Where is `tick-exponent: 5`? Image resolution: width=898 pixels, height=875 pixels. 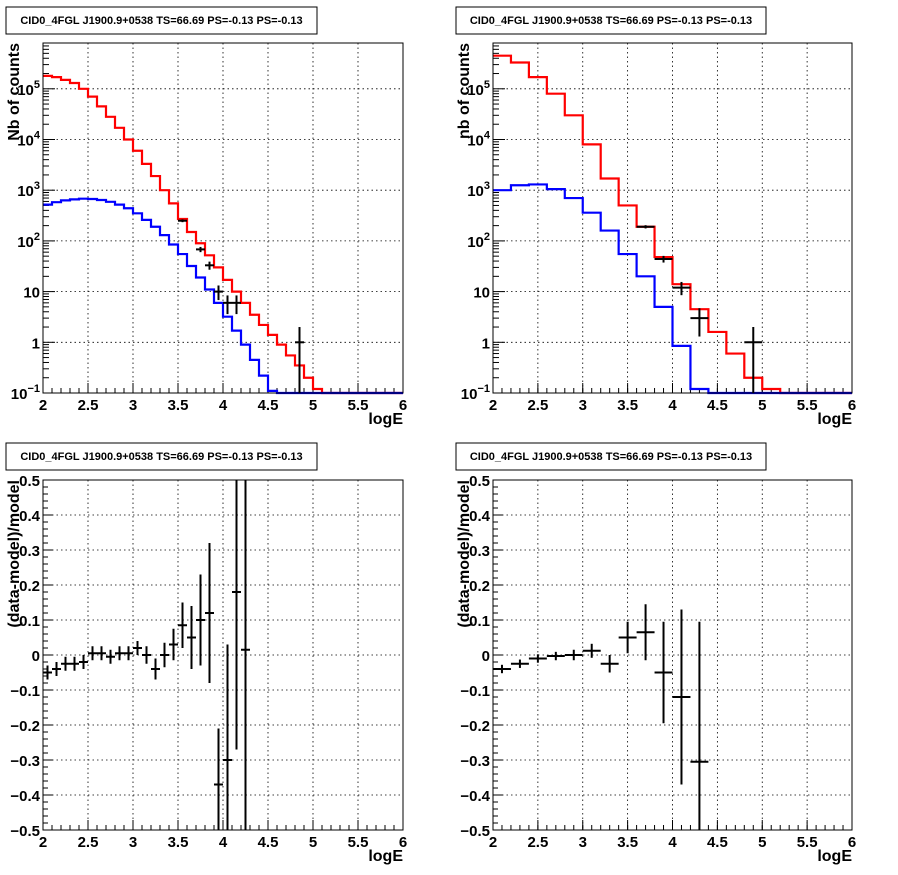 tick-exponent: 5 is located at coordinates (37, 85).